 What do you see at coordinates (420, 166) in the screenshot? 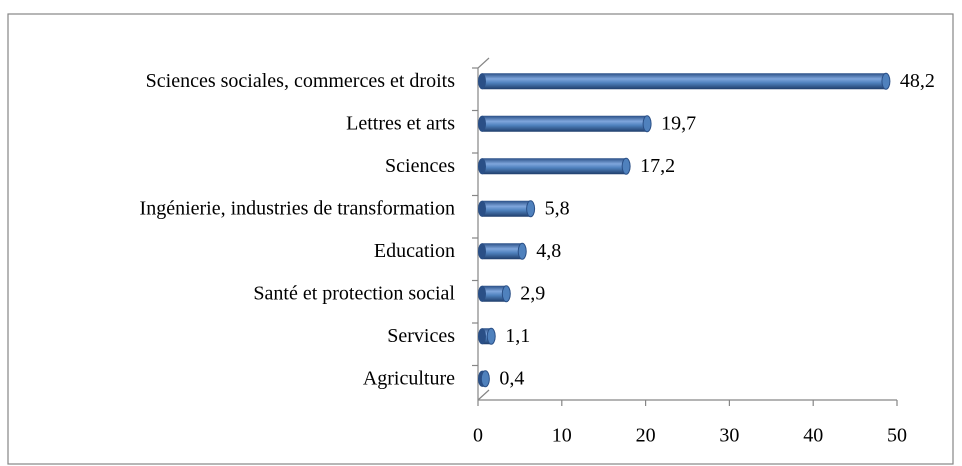
I see `y-tick-label: Sciences` at bounding box center [420, 166].